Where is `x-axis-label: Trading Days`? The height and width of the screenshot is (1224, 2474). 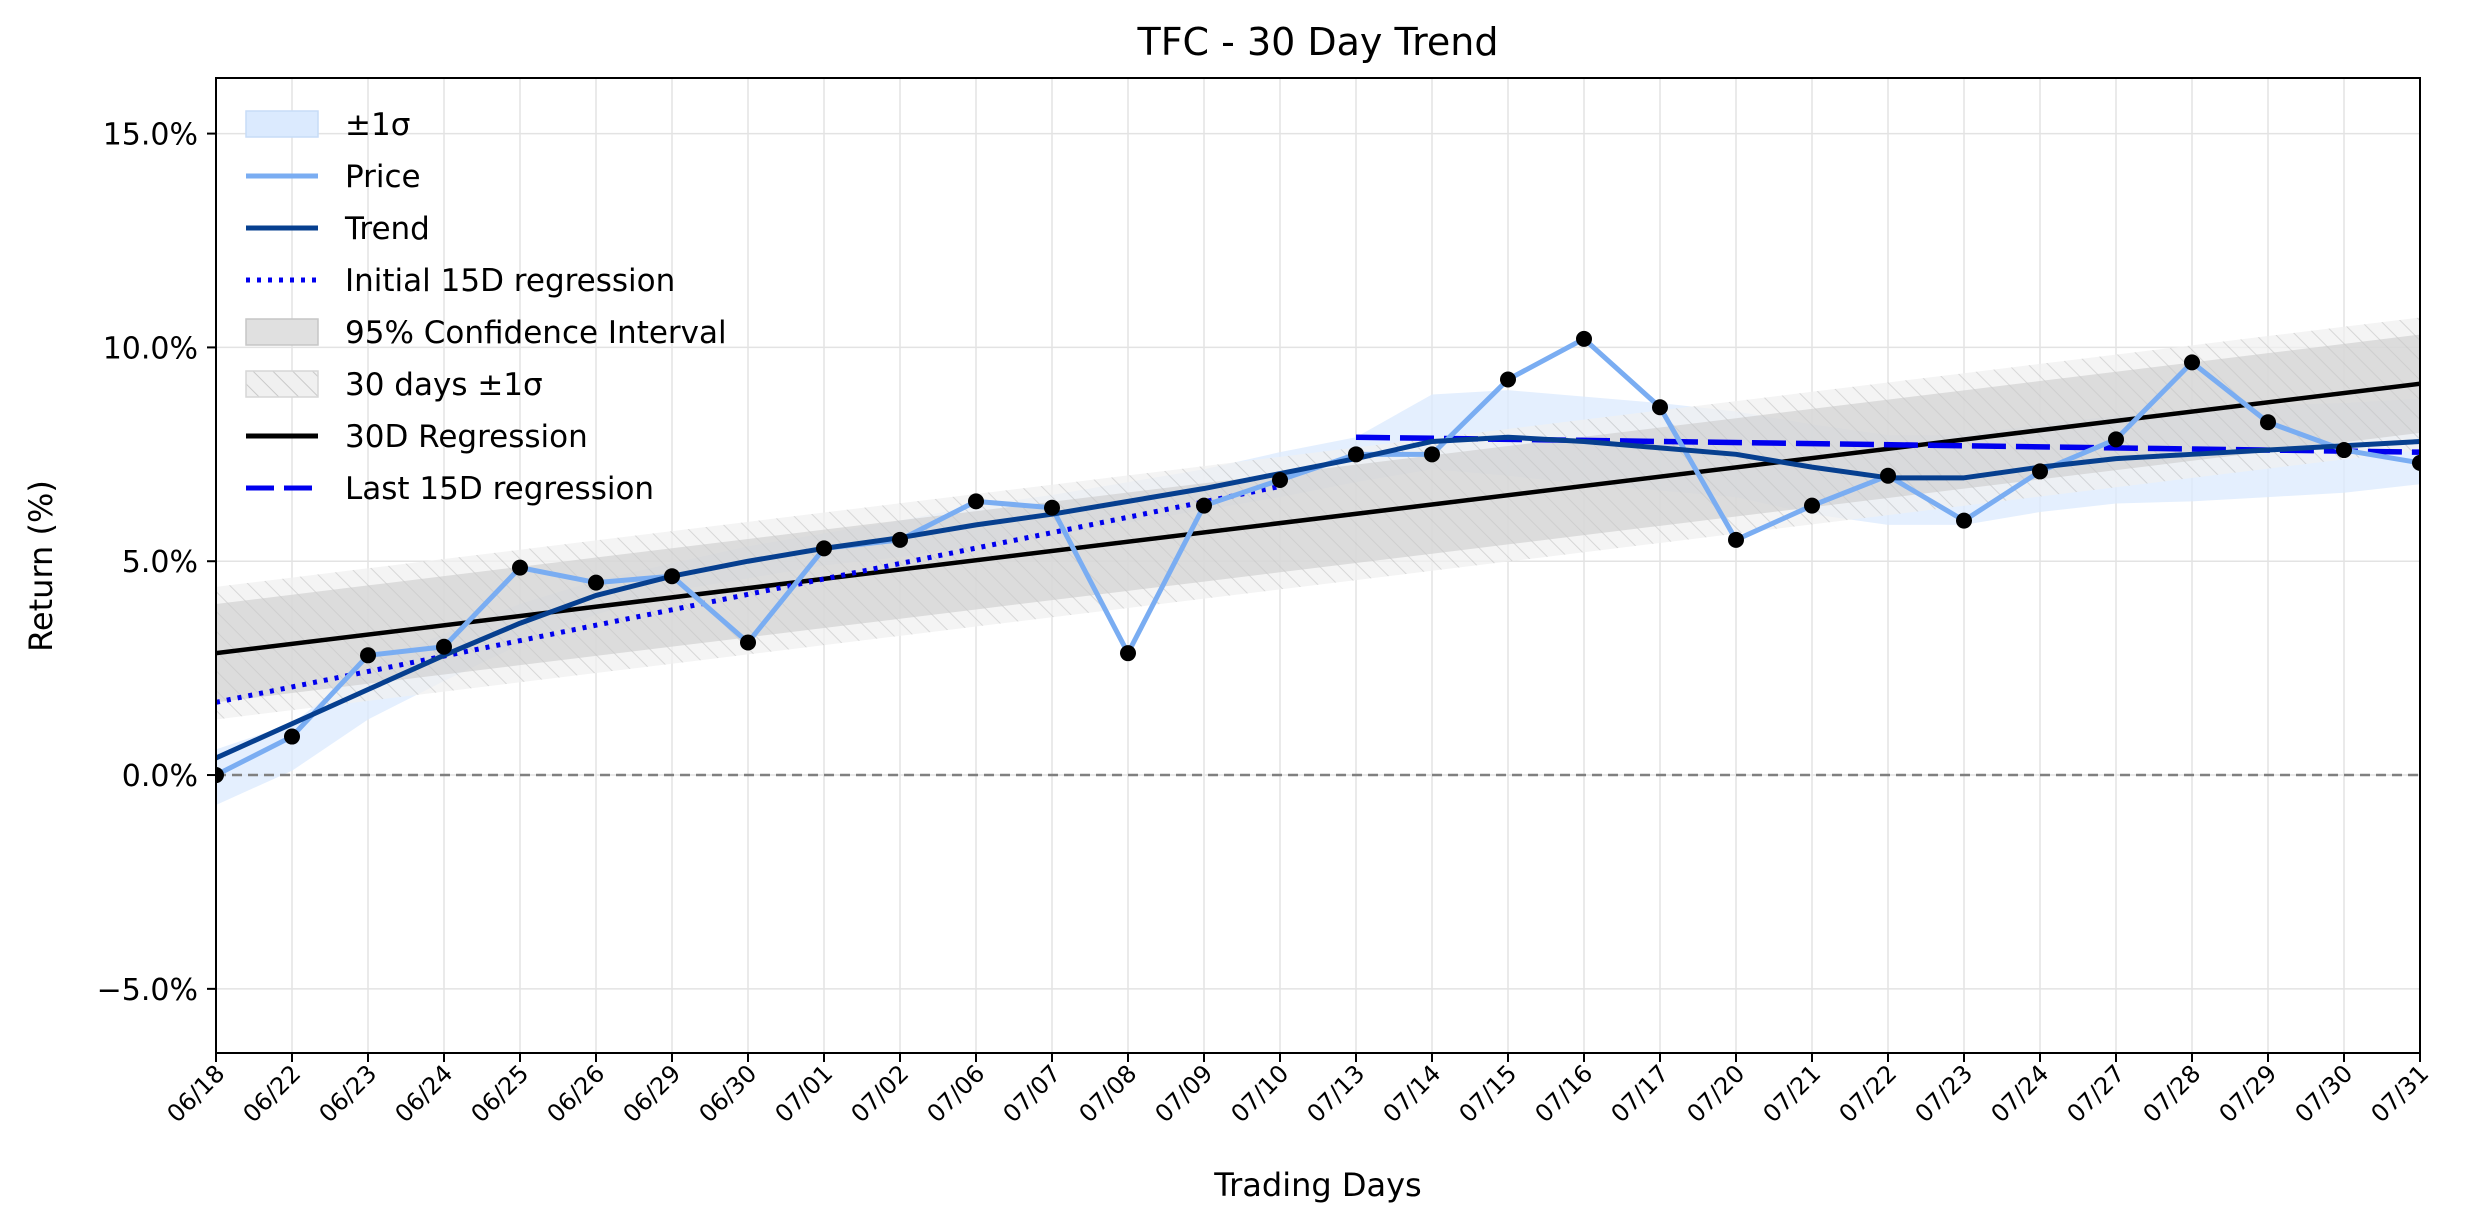
x-axis-label: Trading Days is located at coordinates (1317, 1185).